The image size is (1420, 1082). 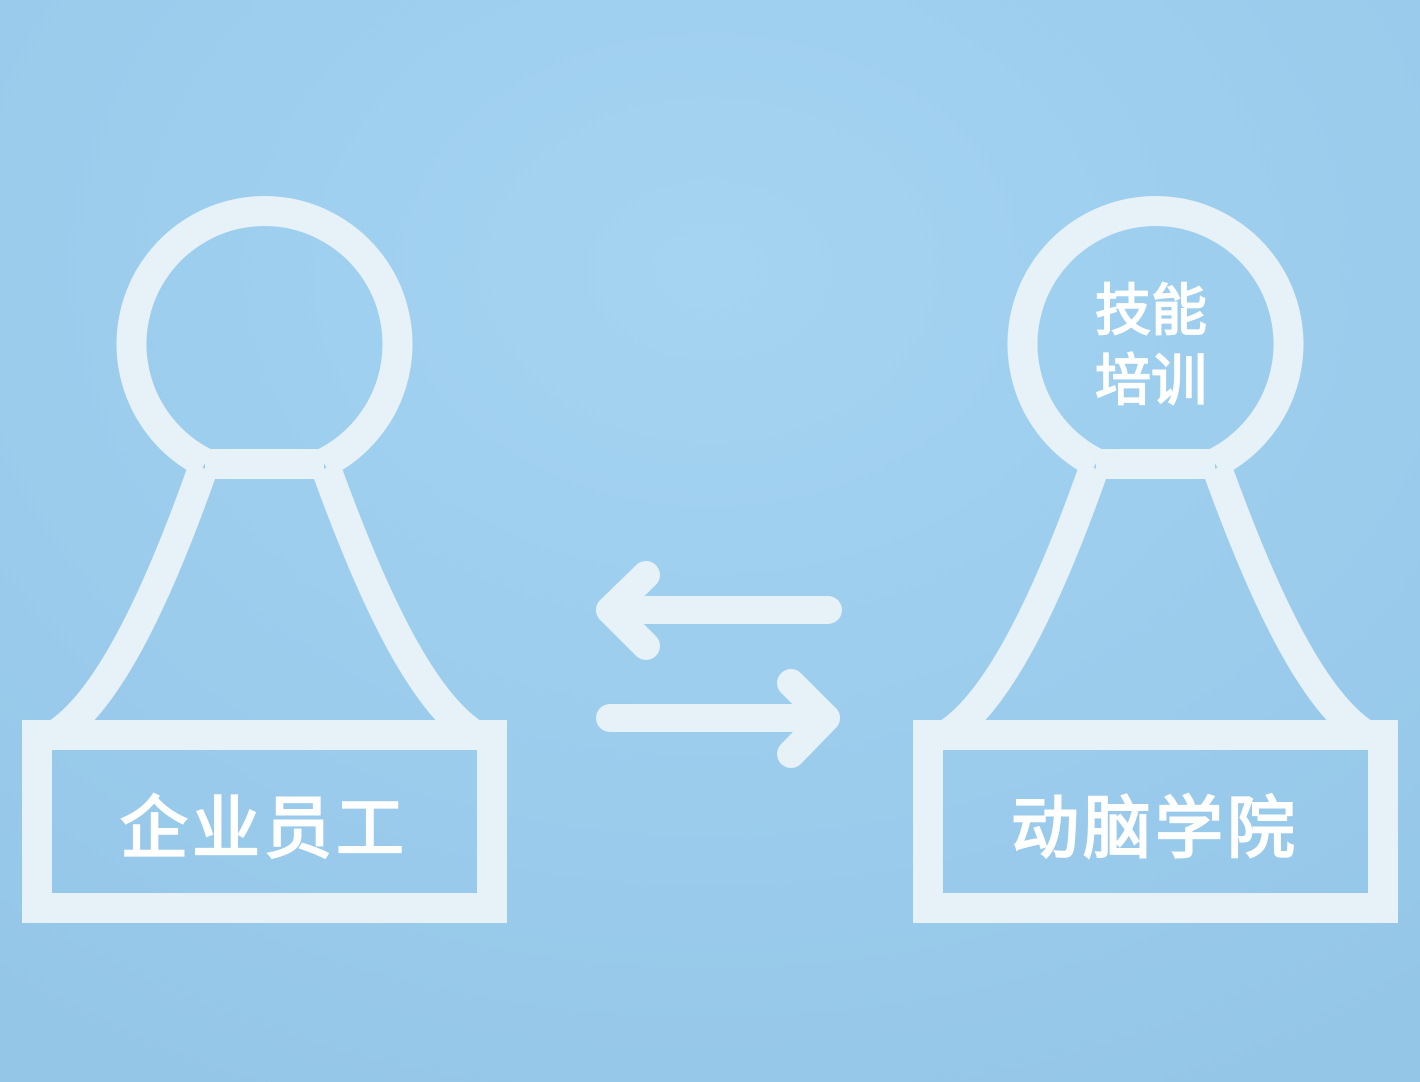 What do you see at coordinates (1023, 605) in the screenshot?
I see `right-pawn-left-flank` at bounding box center [1023, 605].